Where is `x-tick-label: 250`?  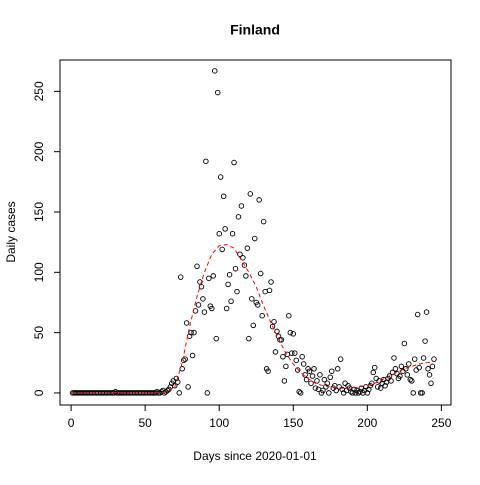 x-tick-label: 250 is located at coordinates (441, 423).